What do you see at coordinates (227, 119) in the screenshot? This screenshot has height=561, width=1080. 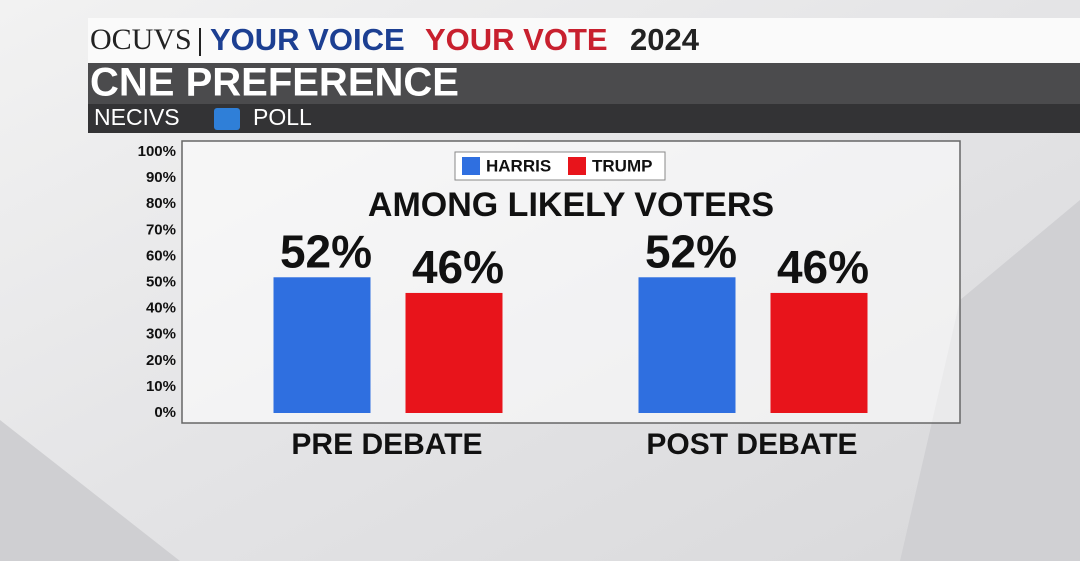 I see `poll-icon` at bounding box center [227, 119].